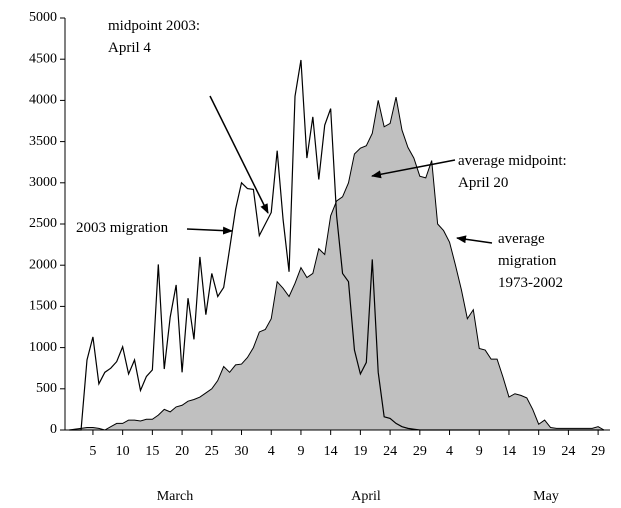 The width and height of the screenshot is (621, 508). What do you see at coordinates (43, 182) in the screenshot?
I see `y-tick-label: 3000` at bounding box center [43, 182].